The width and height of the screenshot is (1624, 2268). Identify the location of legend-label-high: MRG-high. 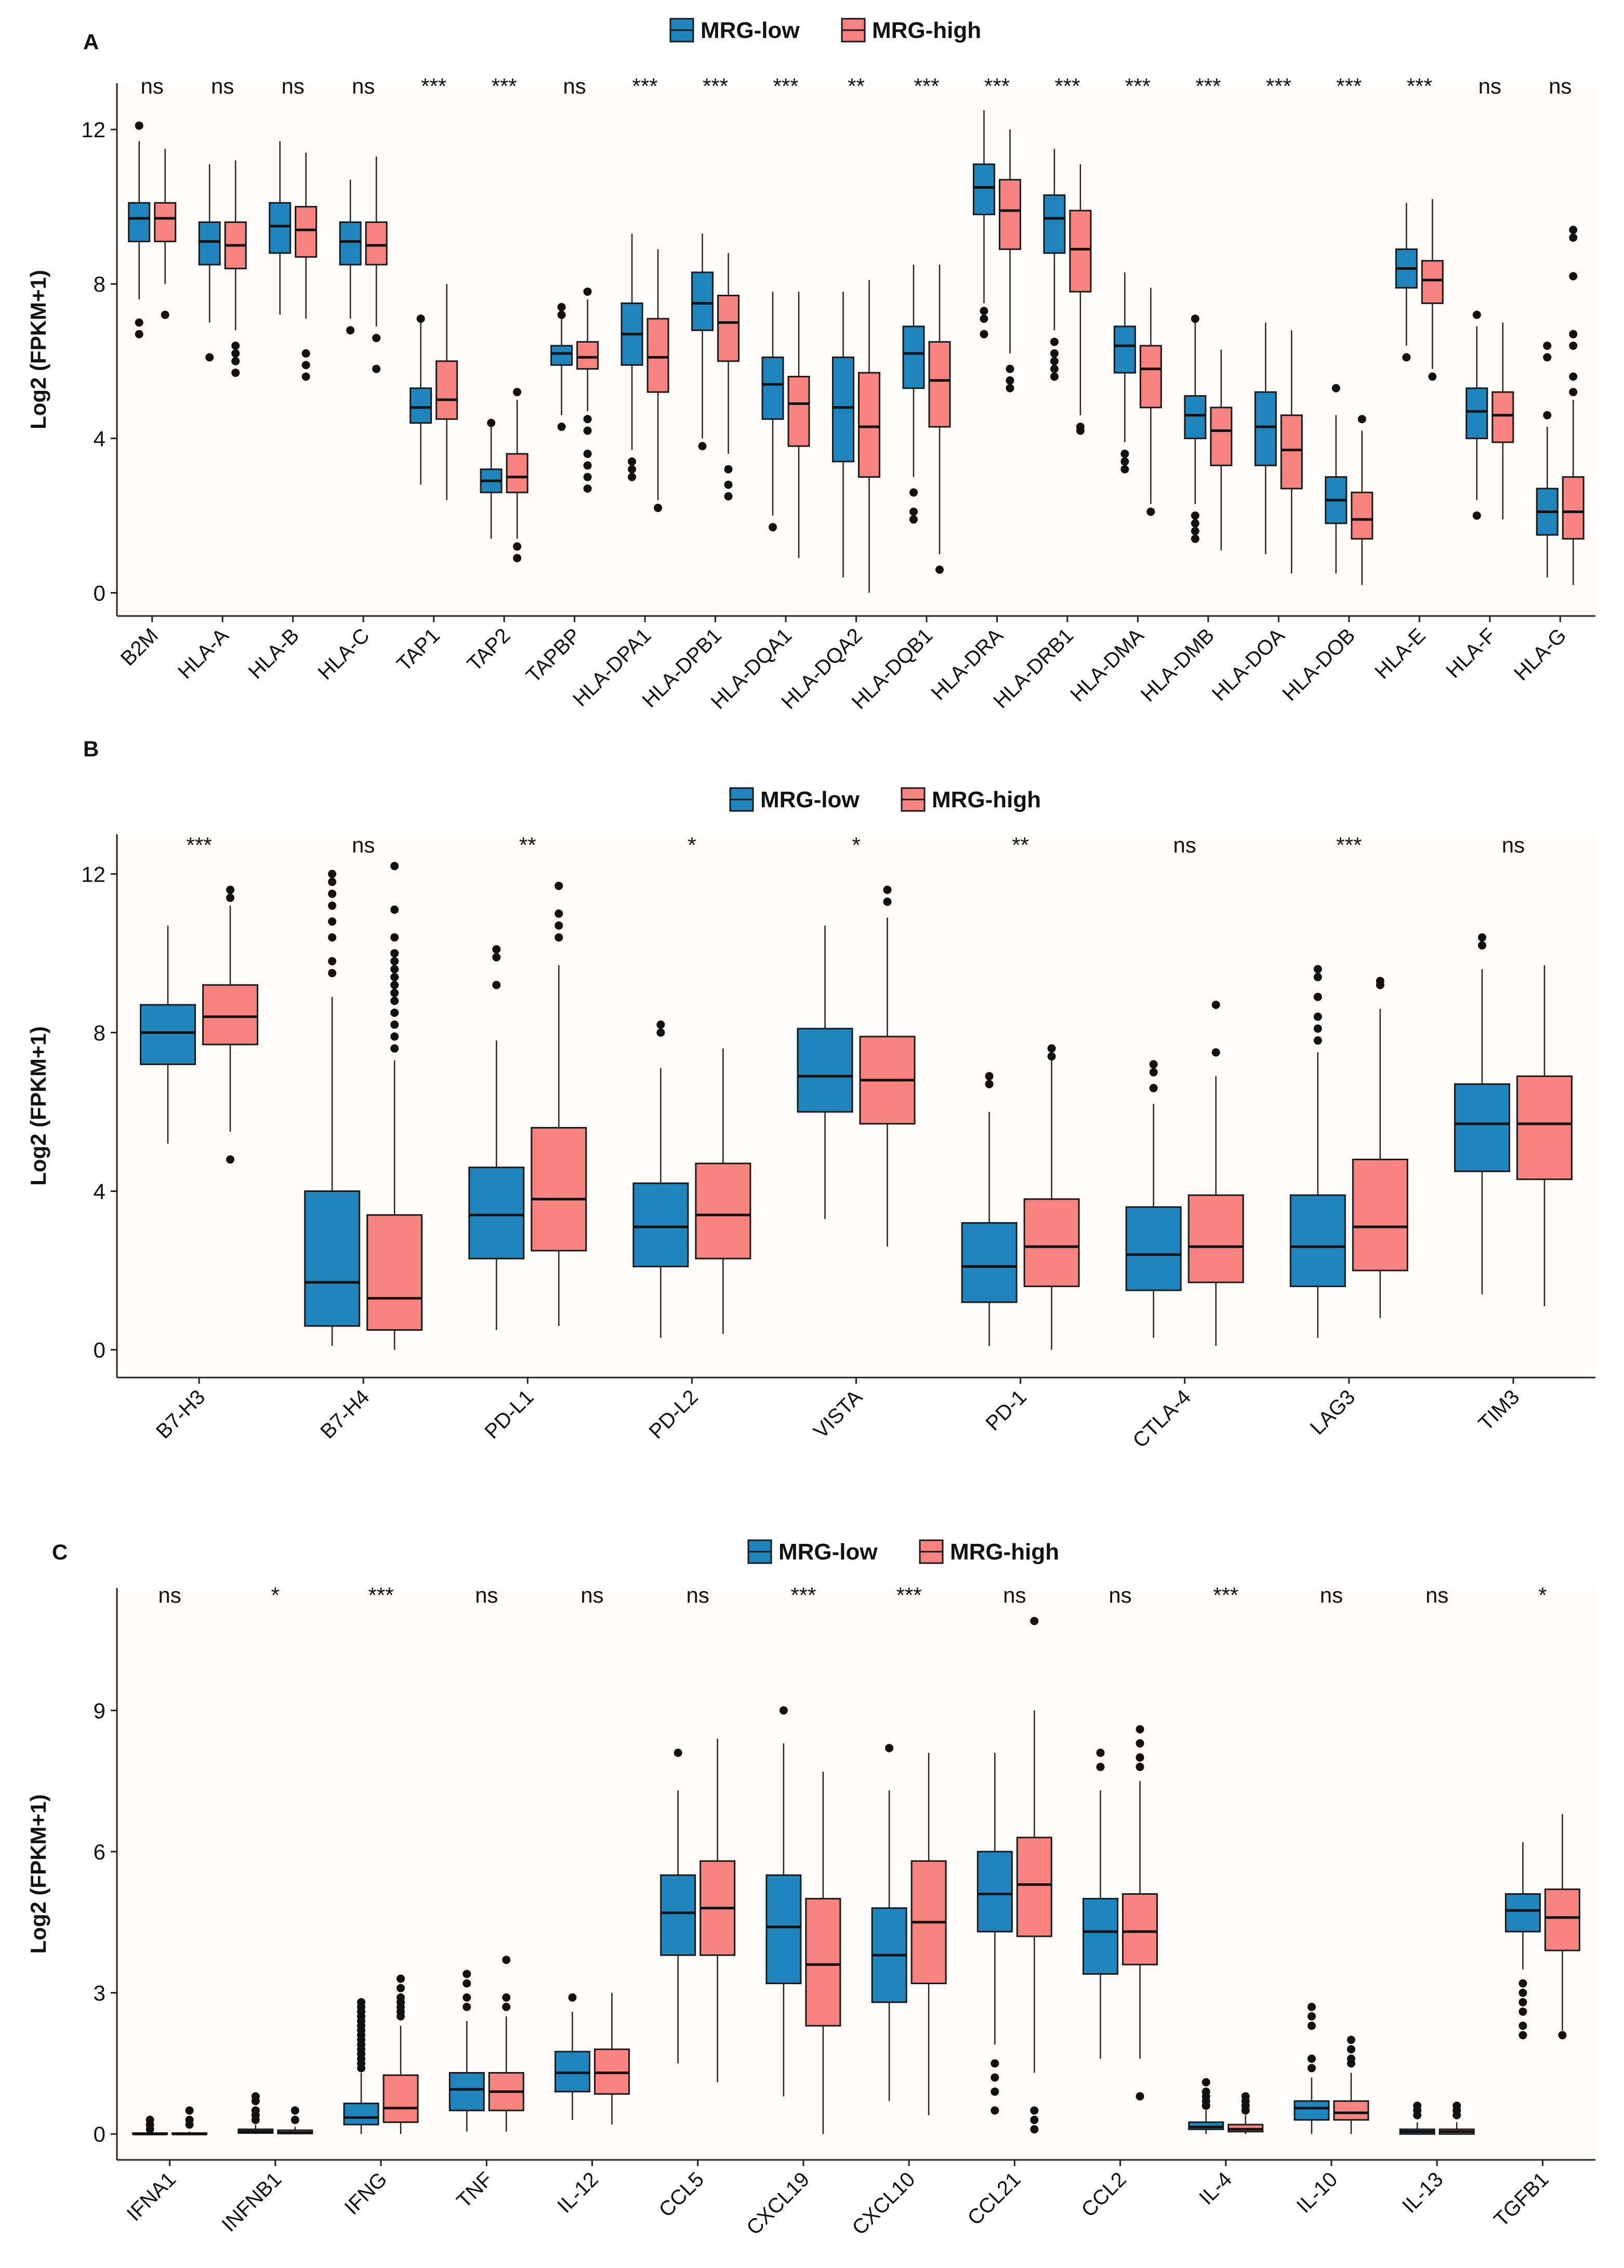
(926, 30).